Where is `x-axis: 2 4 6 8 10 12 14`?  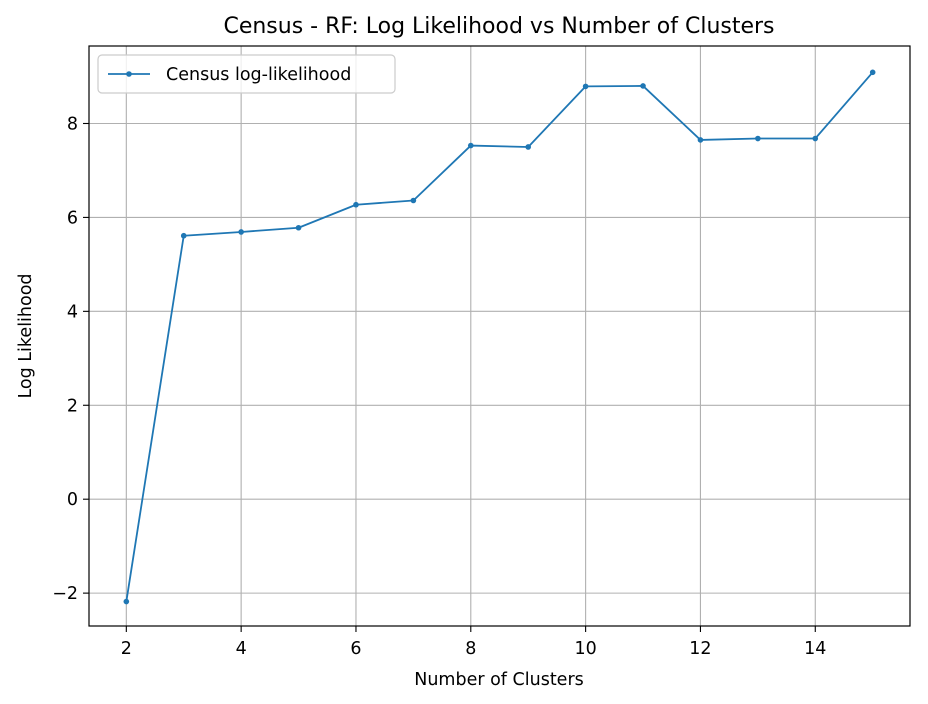 x-axis: 2 4 6 8 10 12 14 is located at coordinates (473, 642).